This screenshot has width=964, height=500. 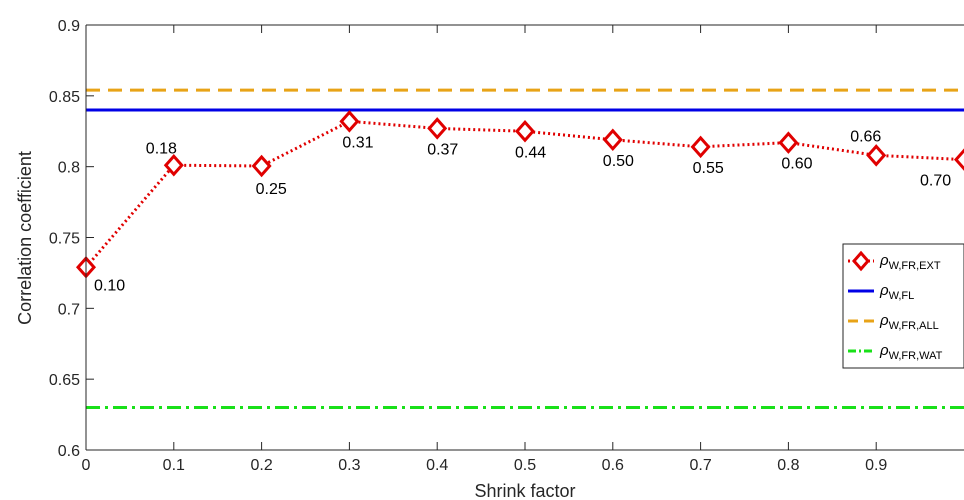 What do you see at coordinates (700, 465) in the screenshot?
I see `x-tick-label: 0.7` at bounding box center [700, 465].